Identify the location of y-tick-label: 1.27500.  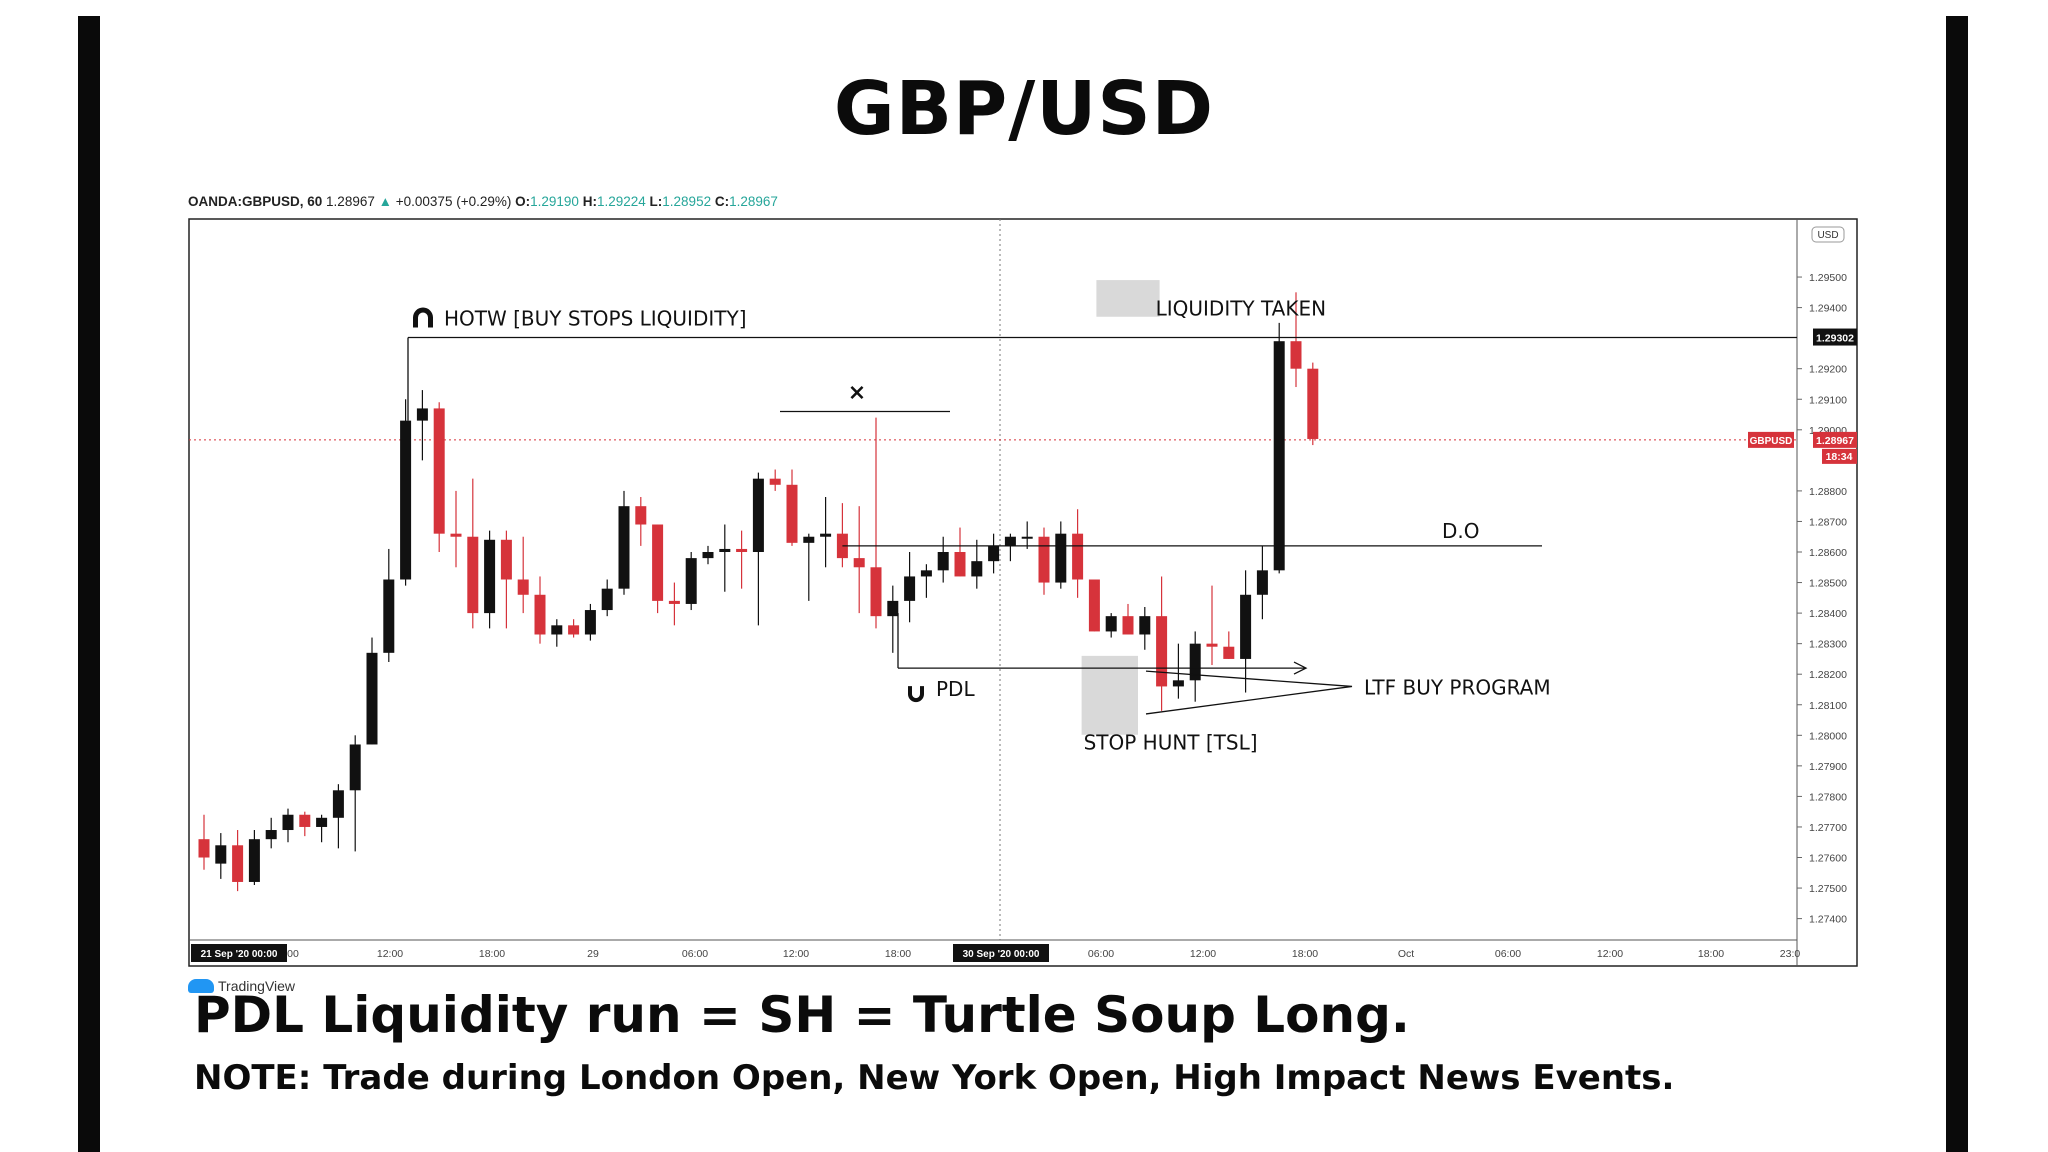
(1828, 889).